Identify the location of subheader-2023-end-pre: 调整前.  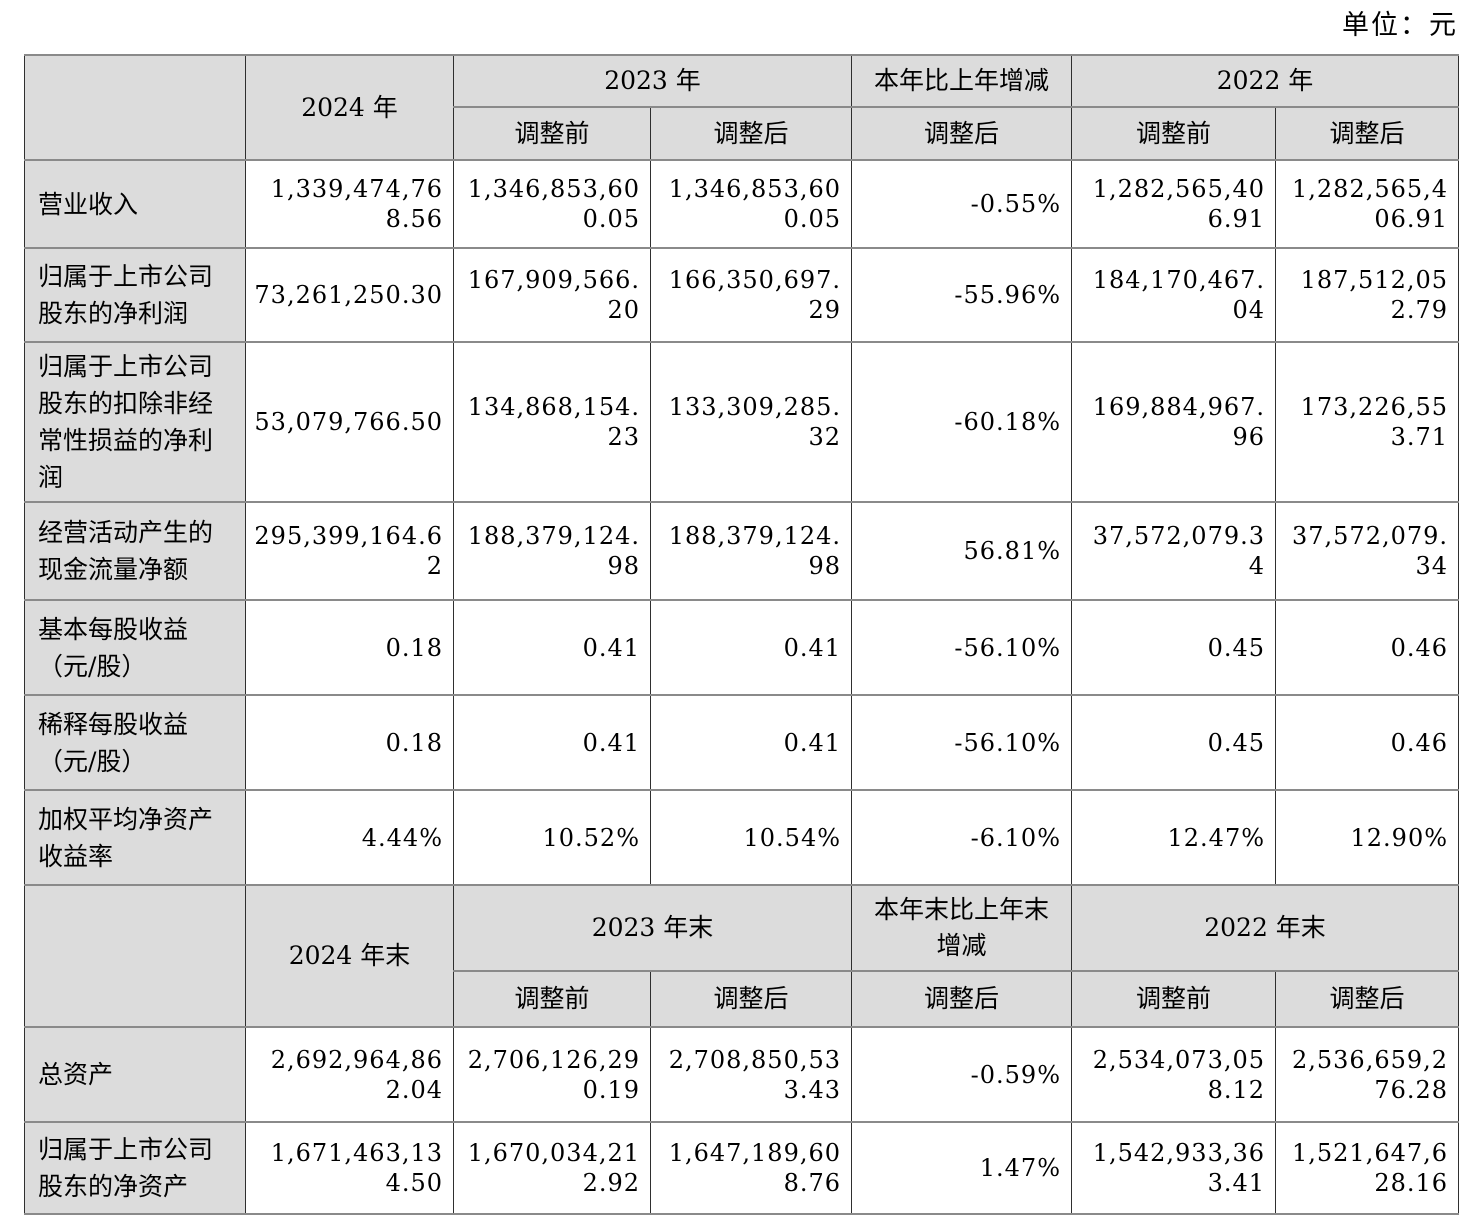
(552, 999).